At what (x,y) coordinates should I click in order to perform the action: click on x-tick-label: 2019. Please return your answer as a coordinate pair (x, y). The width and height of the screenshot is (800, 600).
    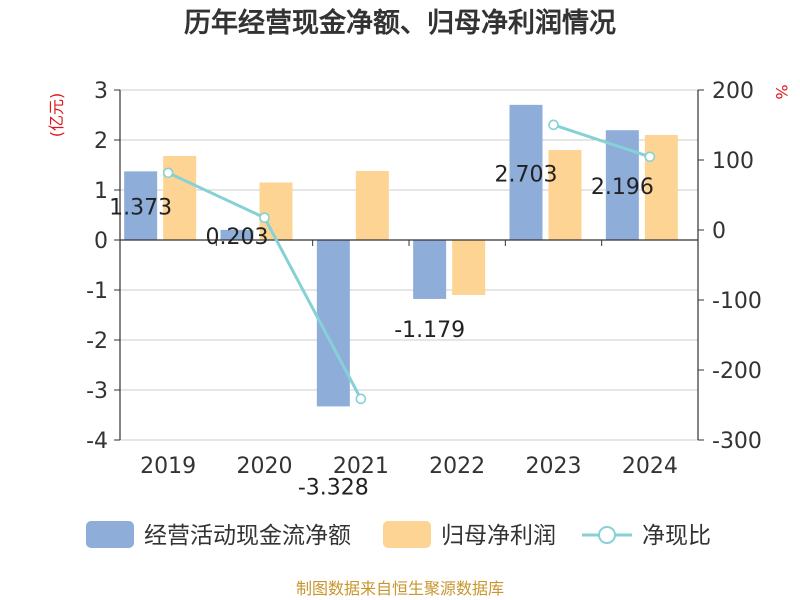
    Looking at the image, I should click on (168, 466).